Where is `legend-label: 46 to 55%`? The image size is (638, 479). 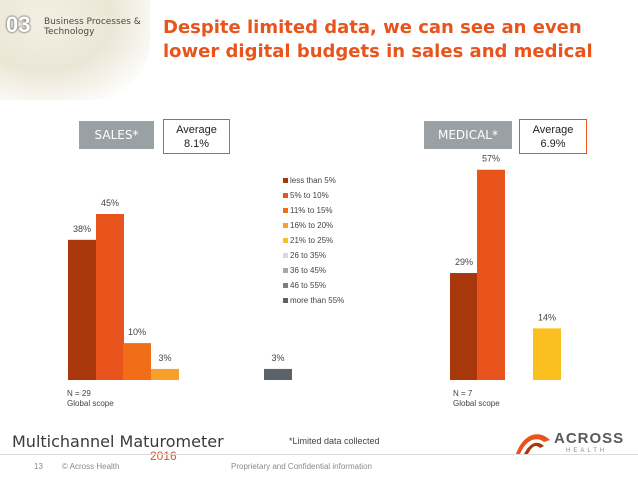
legend-label: 46 to 55% is located at coordinates (308, 285).